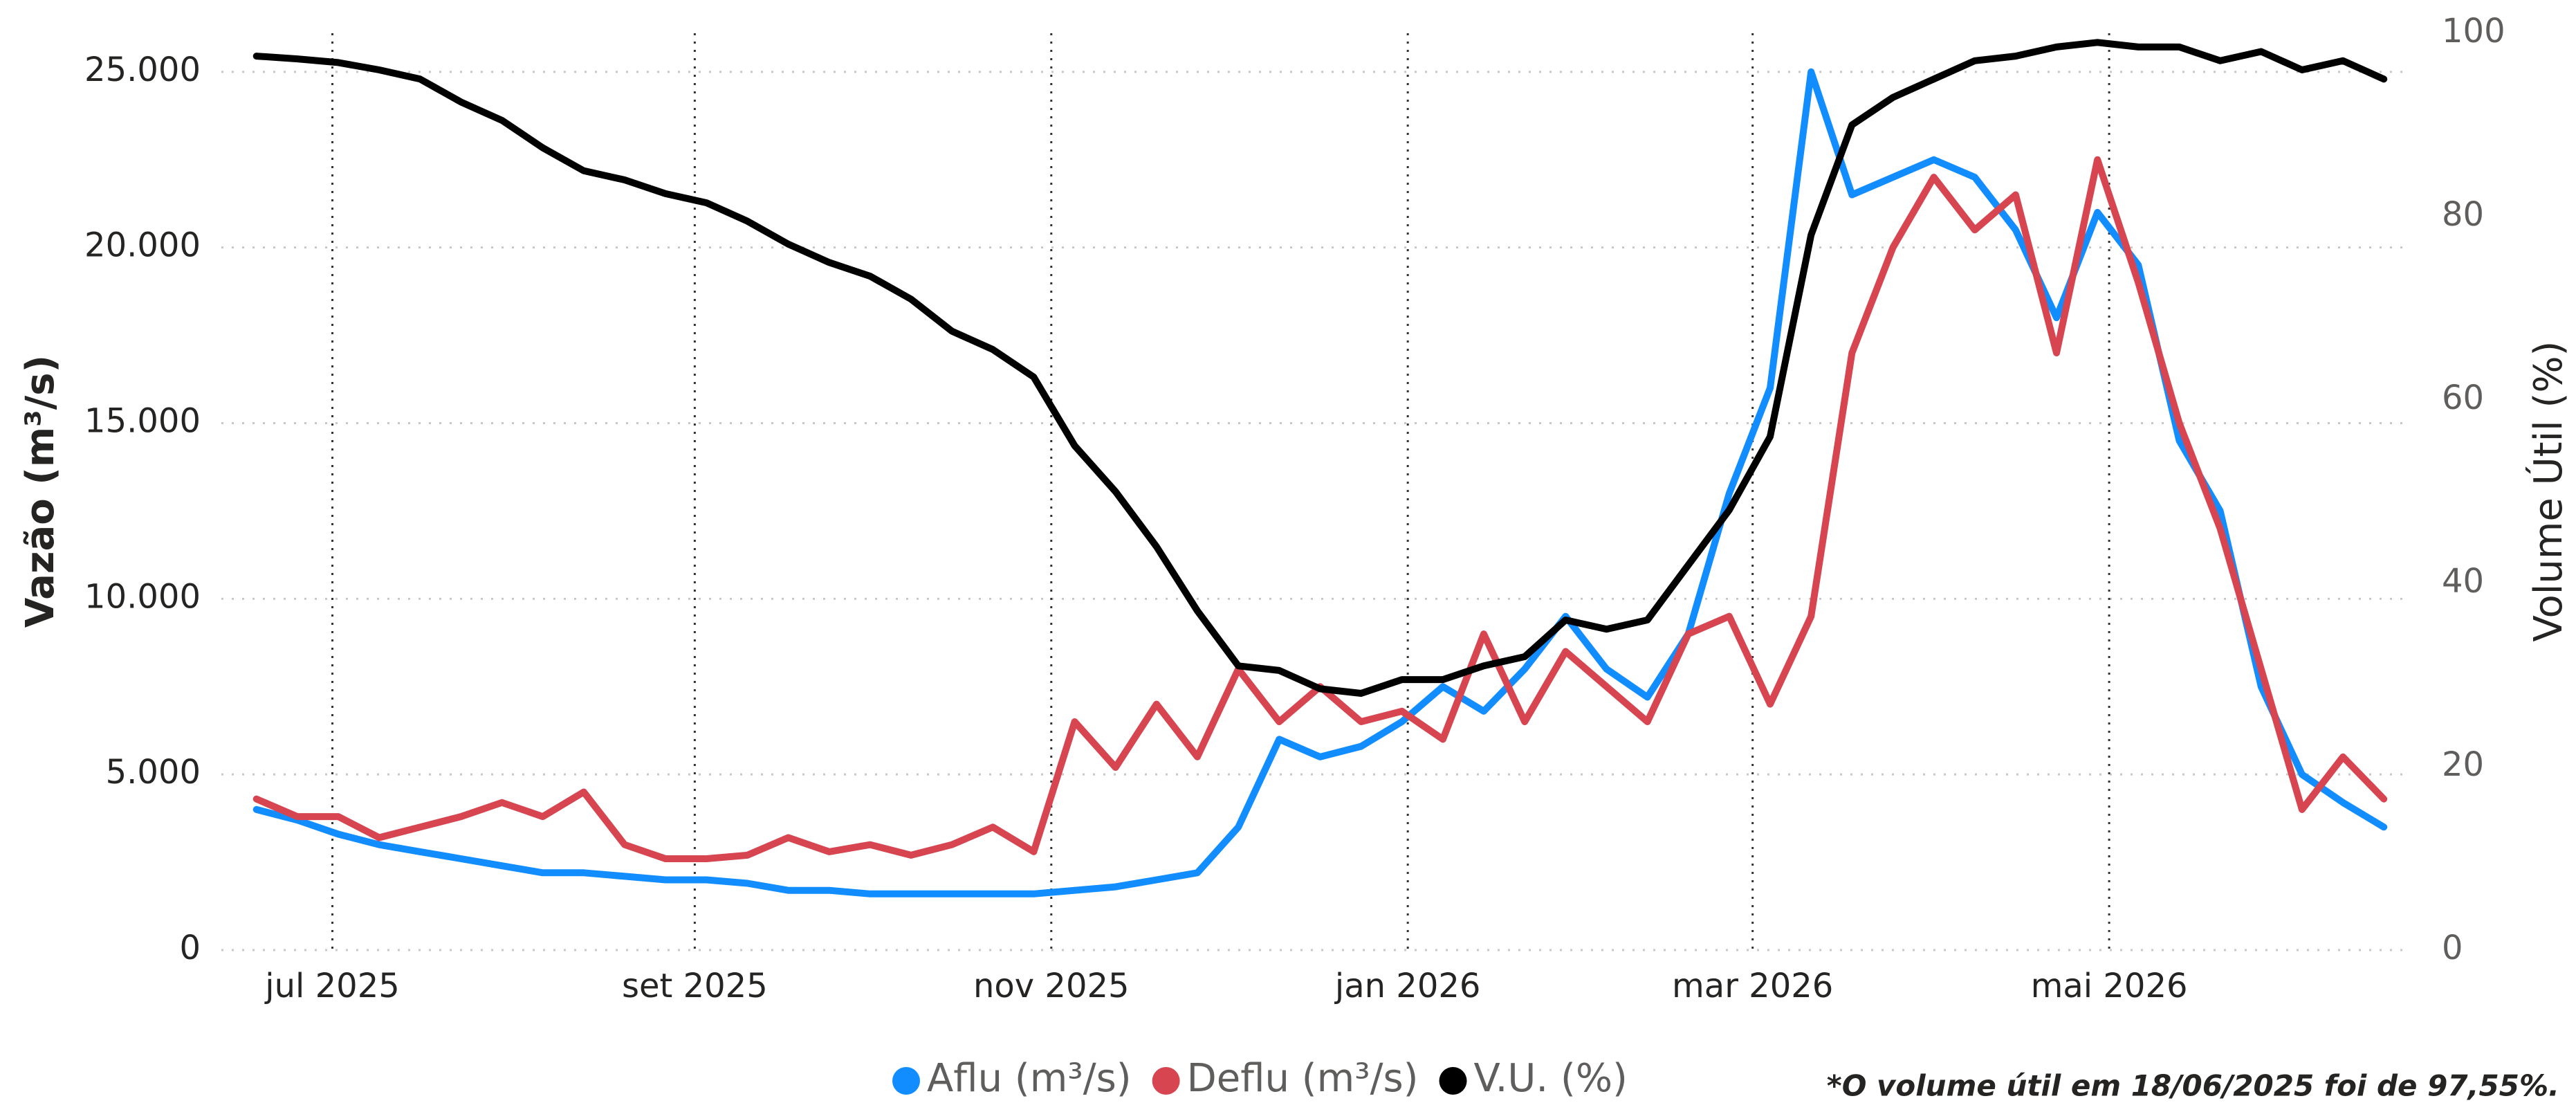  I want to click on y-tick-label: 15.000, so click(142, 422).